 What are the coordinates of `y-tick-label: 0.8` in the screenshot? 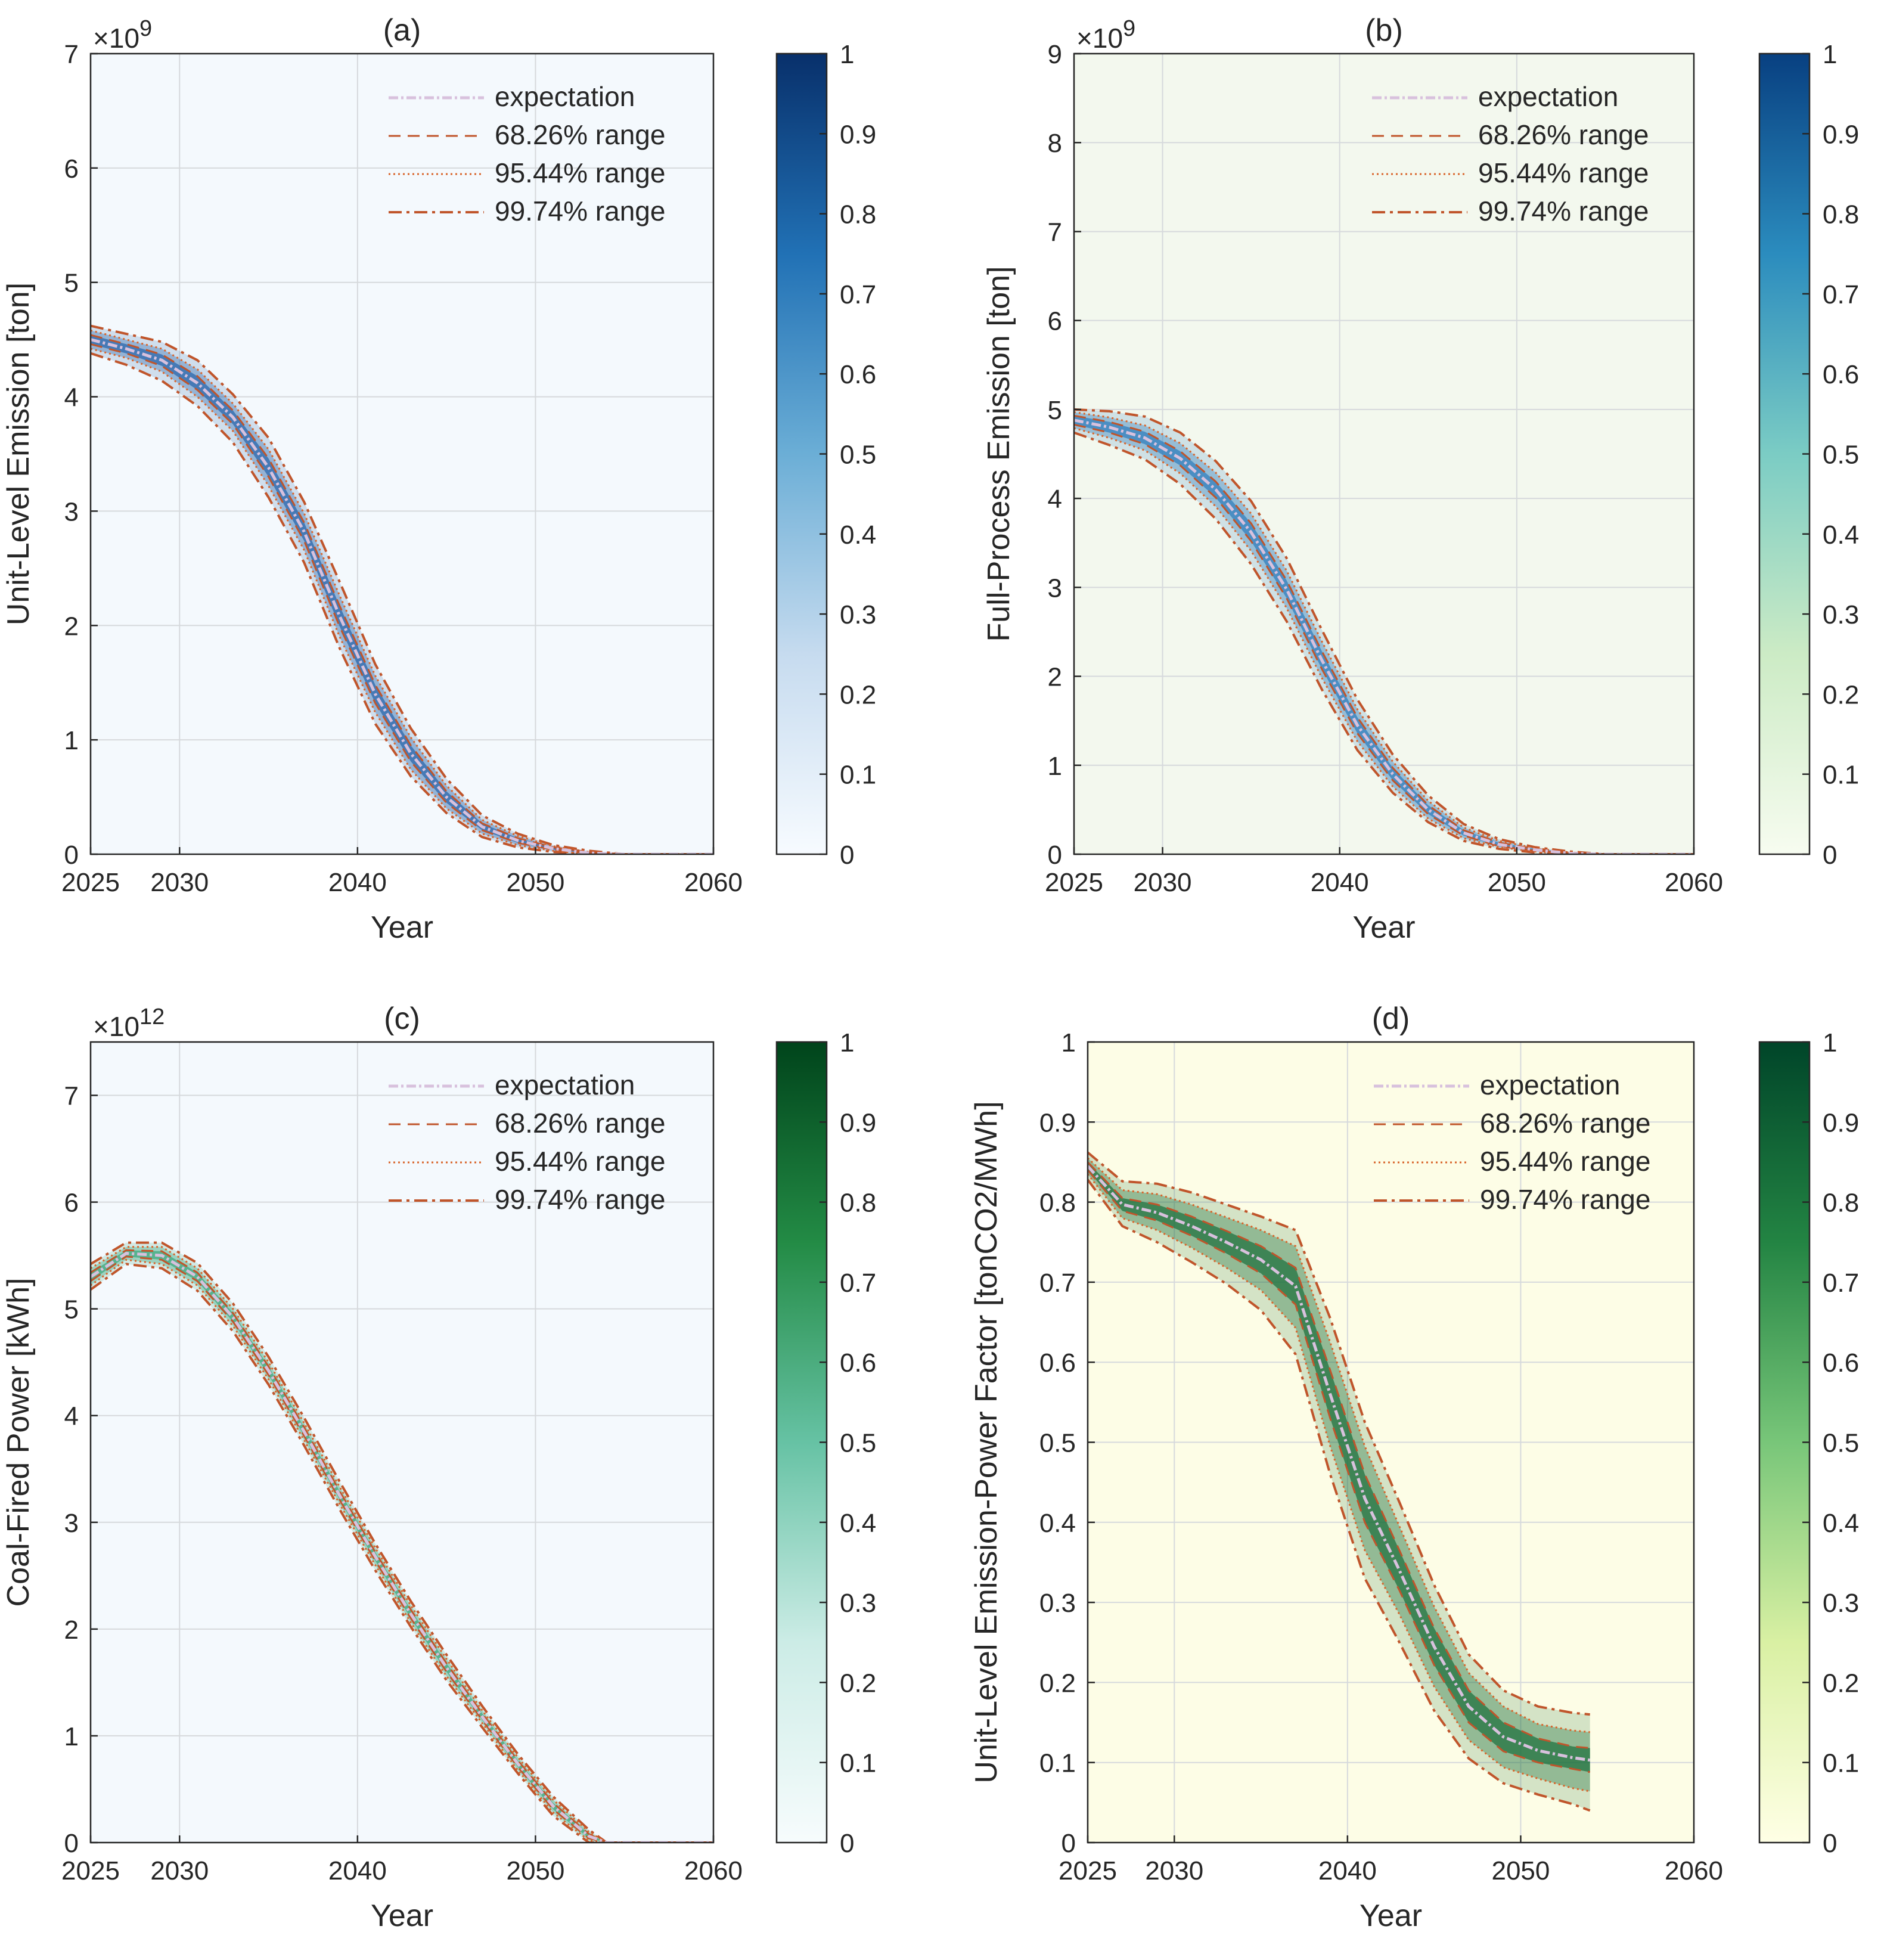 It's located at (1057, 1203).